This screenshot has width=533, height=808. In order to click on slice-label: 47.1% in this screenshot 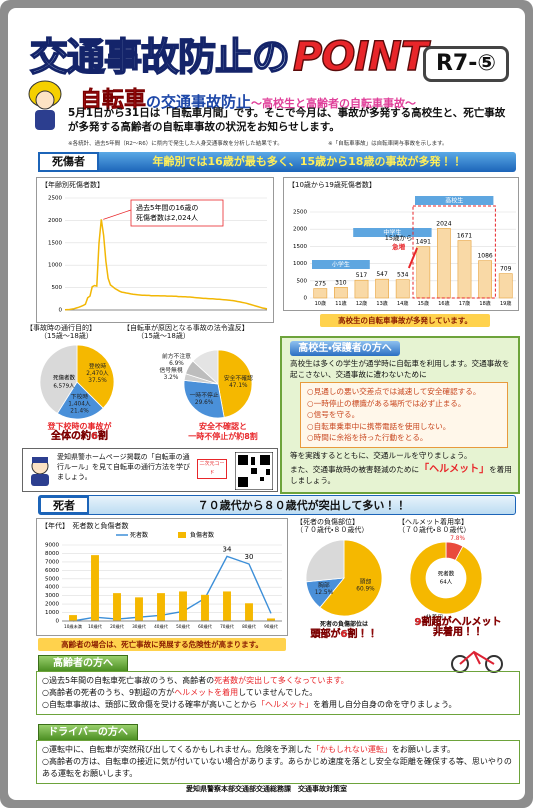, I will do `click(238, 386)`.